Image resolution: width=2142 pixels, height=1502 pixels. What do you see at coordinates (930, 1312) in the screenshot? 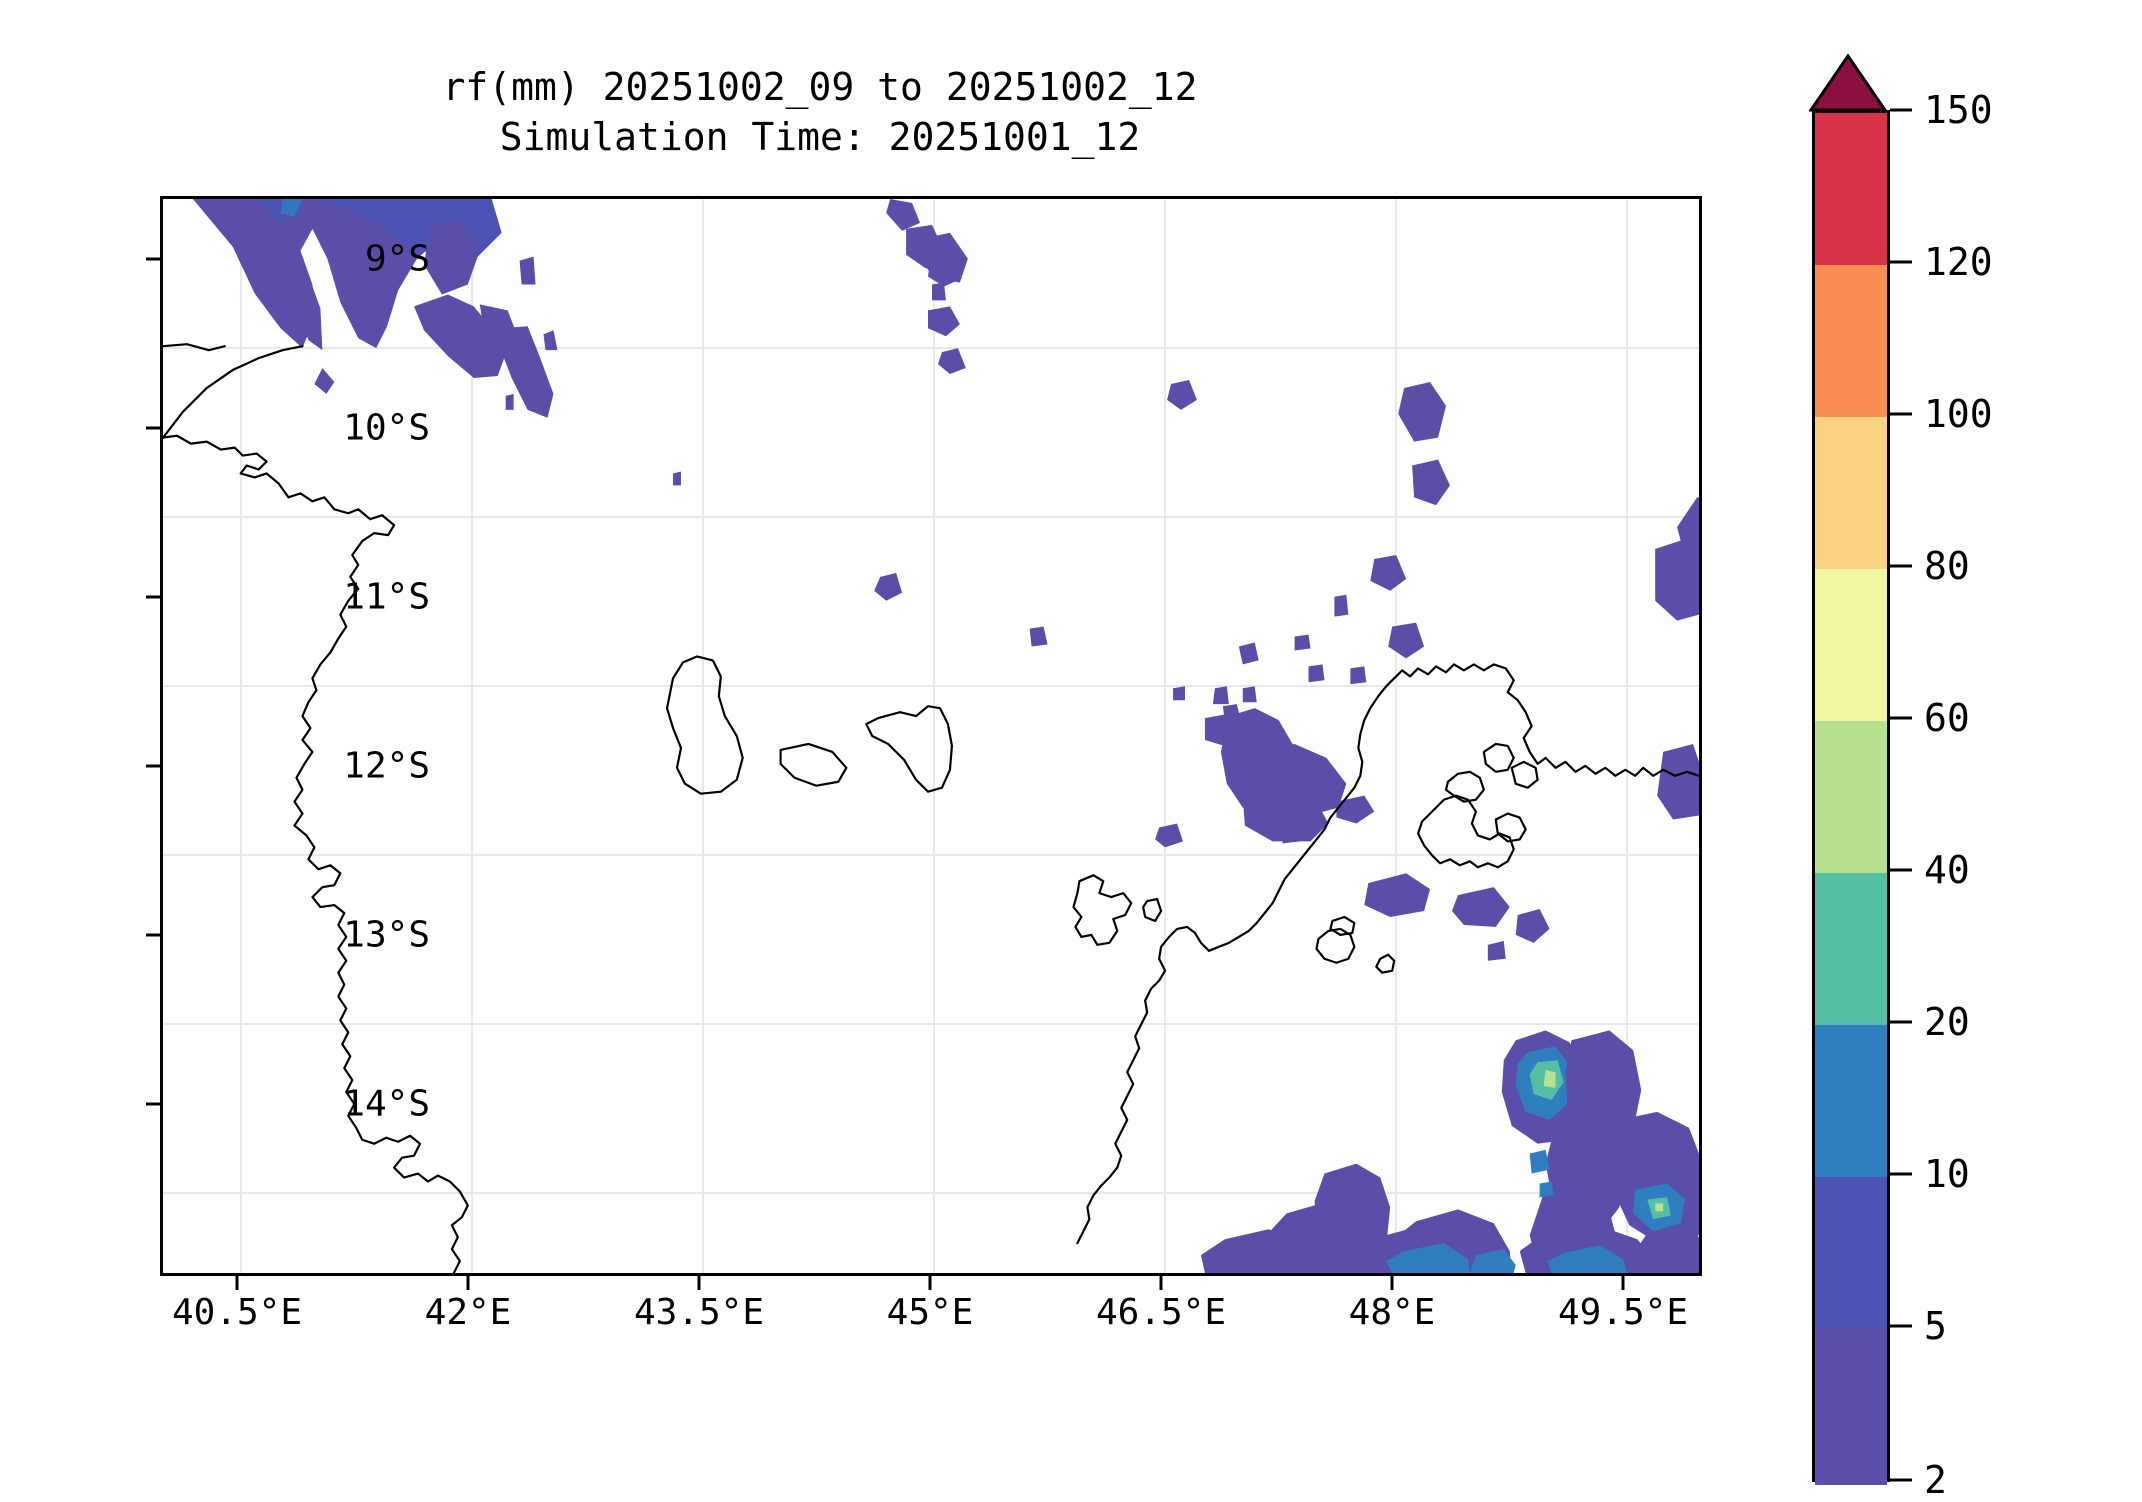
I see `xtick-label-45e: 45°E` at bounding box center [930, 1312].